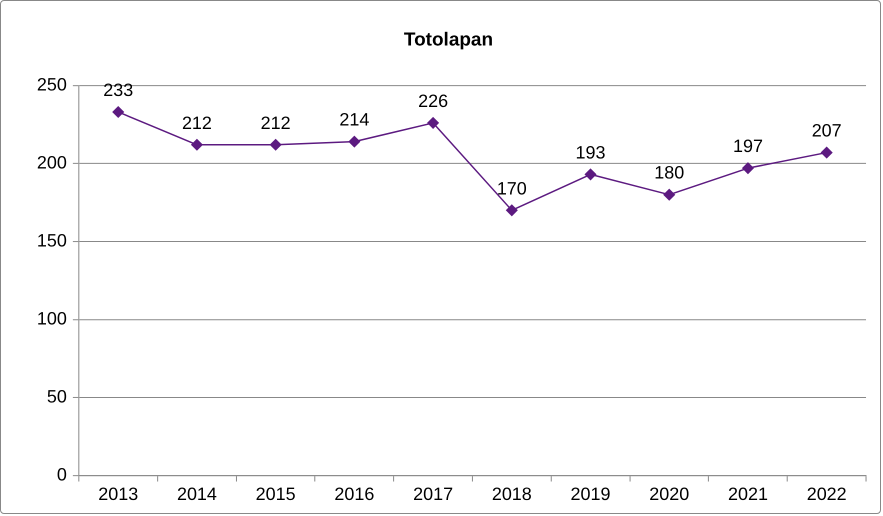 This screenshot has height=516, width=883. I want to click on x-tick-label: 2021, so click(748, 494).